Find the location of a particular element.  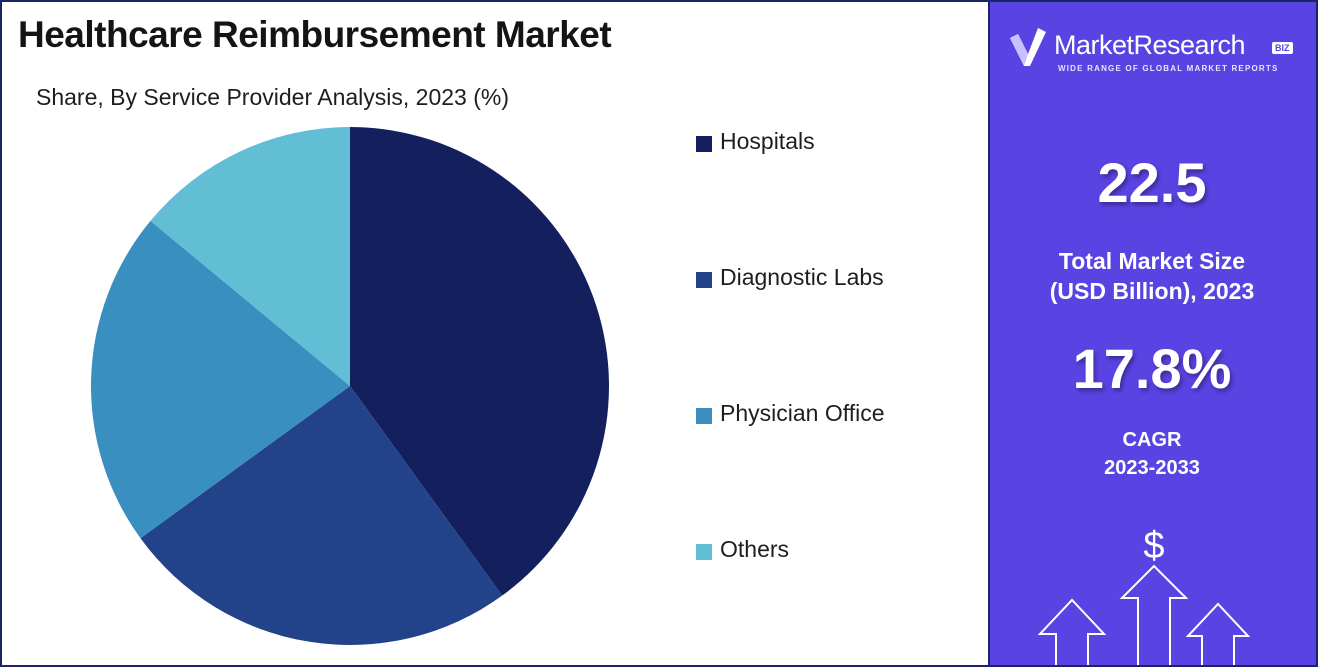

logo-name: MarketResearch is located at coordinates (1150, 45).